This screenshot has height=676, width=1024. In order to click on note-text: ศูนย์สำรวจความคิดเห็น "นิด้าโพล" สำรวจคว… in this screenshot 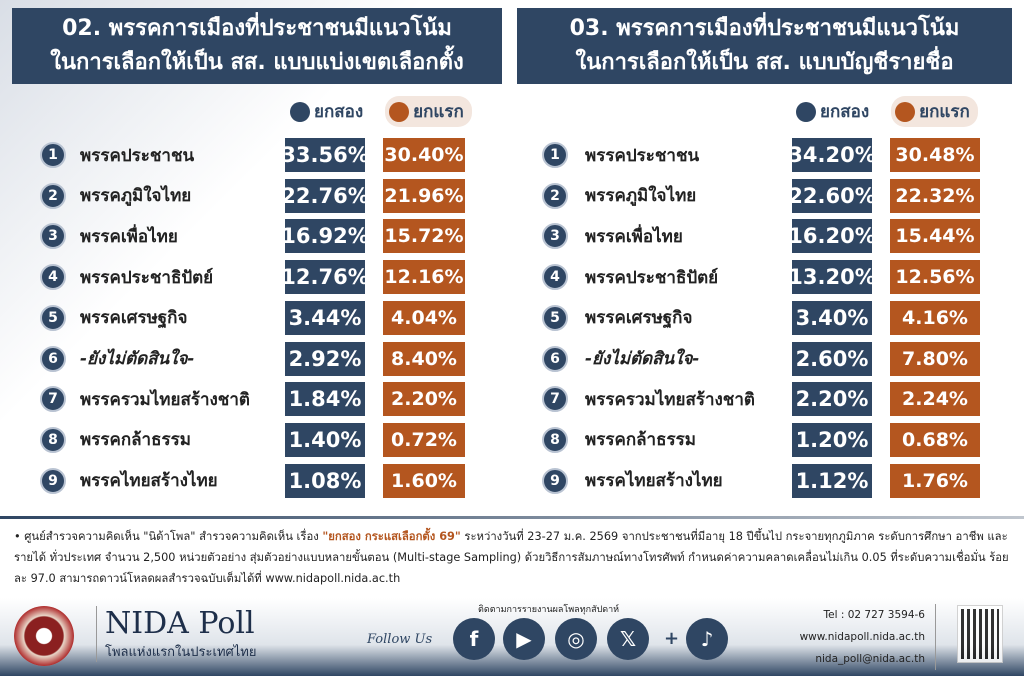, I will do `click(173, 536)`.